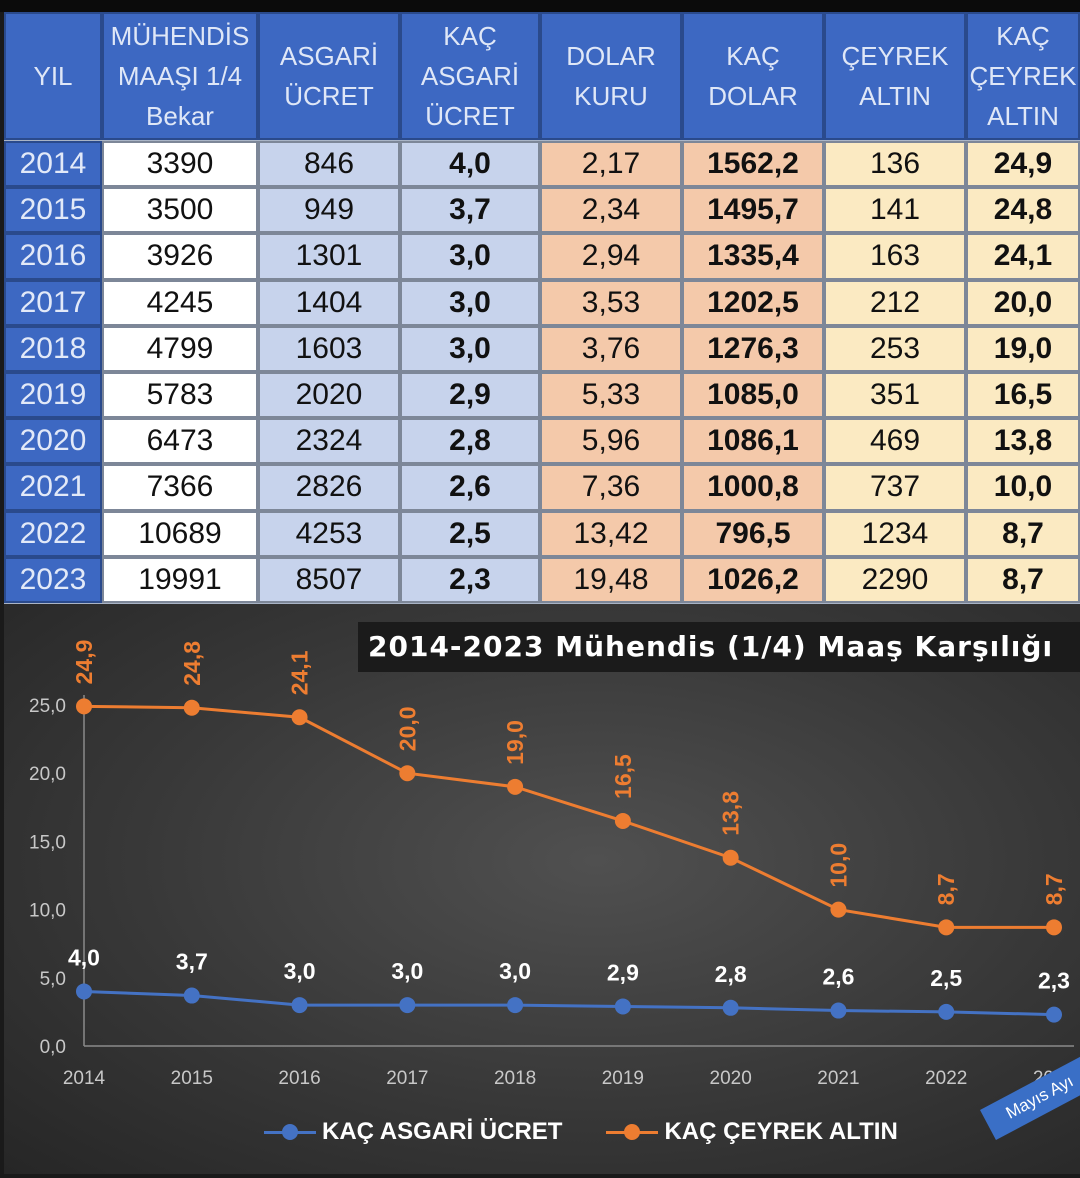 Image resolution: width=1080 pixels, height=1178 pixels. What do you see at coordinates (569, 1003) in the screenshot?
I see `series-line-asgari` at bounding box center [569, 1003].